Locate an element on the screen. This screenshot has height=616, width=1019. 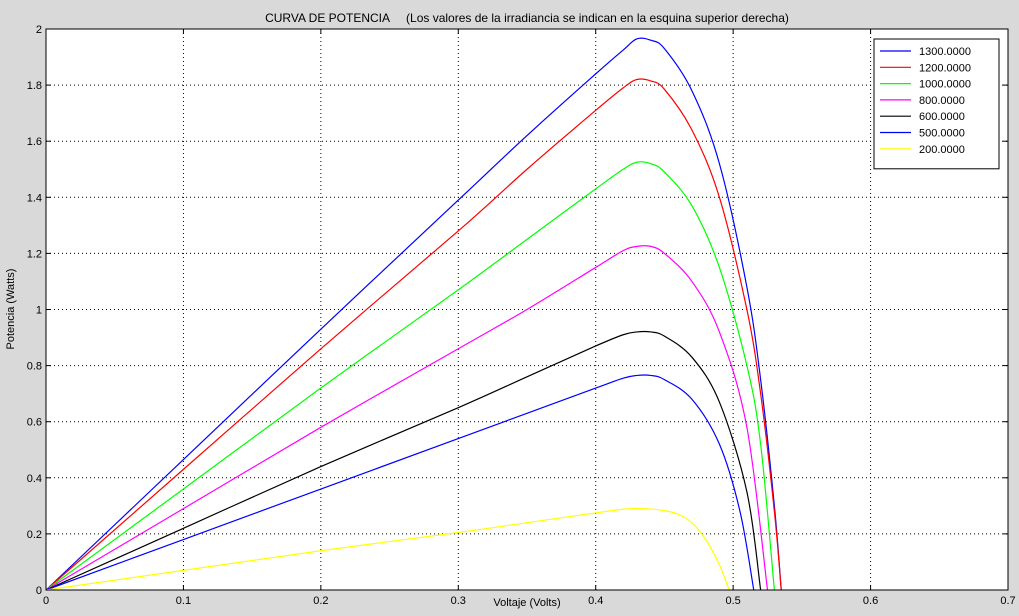
y-tick-label: 2 is located at coordinates (39, 30).